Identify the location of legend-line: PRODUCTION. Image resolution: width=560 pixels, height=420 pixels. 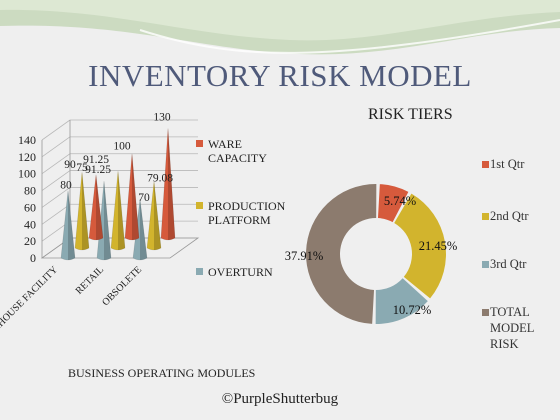
(247, 206).